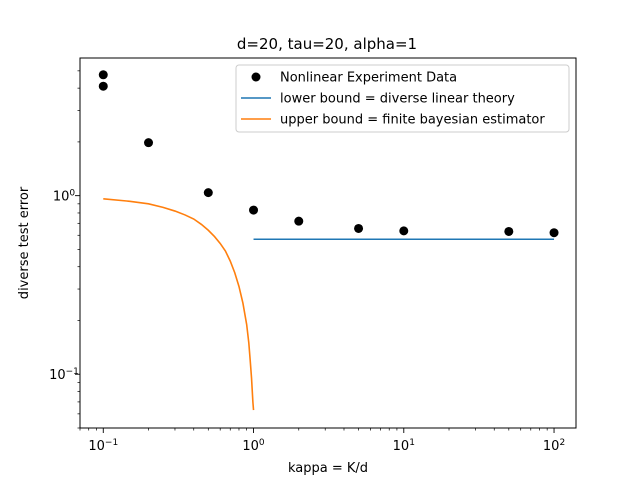 The image size is (640, 480). What do you see at coordinates (322, 441) in the screenshot?
I see `x-axis: 10⁻¹ 10⁰ 10¹ 10²` at bounding box center [322, 441].